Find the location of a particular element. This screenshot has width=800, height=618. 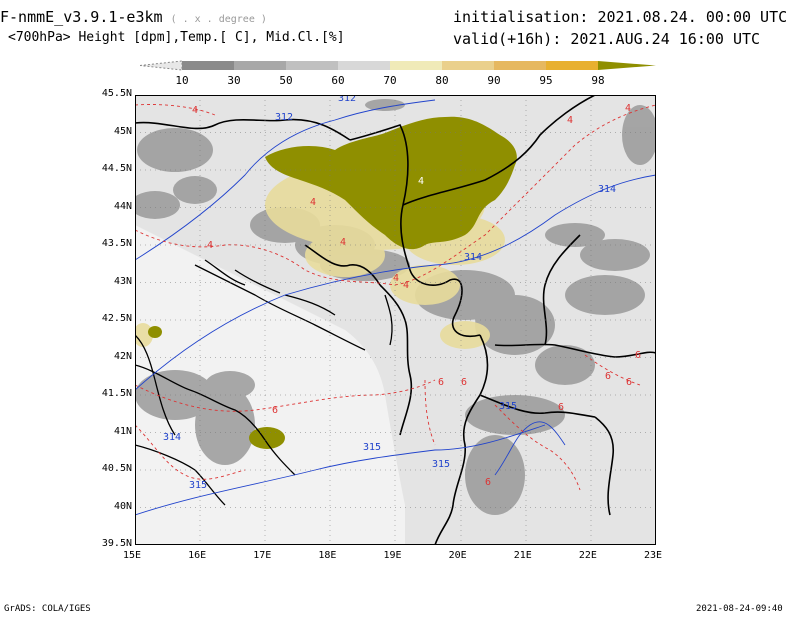

init-value: 2021.08.24. 00:00 UTC is located at coordinates (692, 17).